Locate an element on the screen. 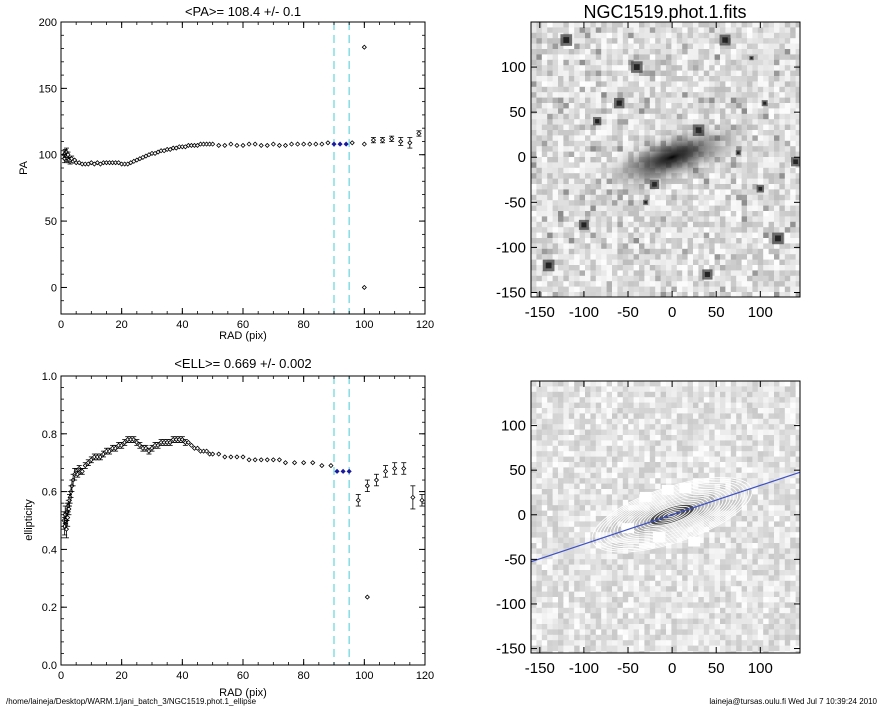  ell-ytick-label: 0.0 is located at coordinates (49, 666).